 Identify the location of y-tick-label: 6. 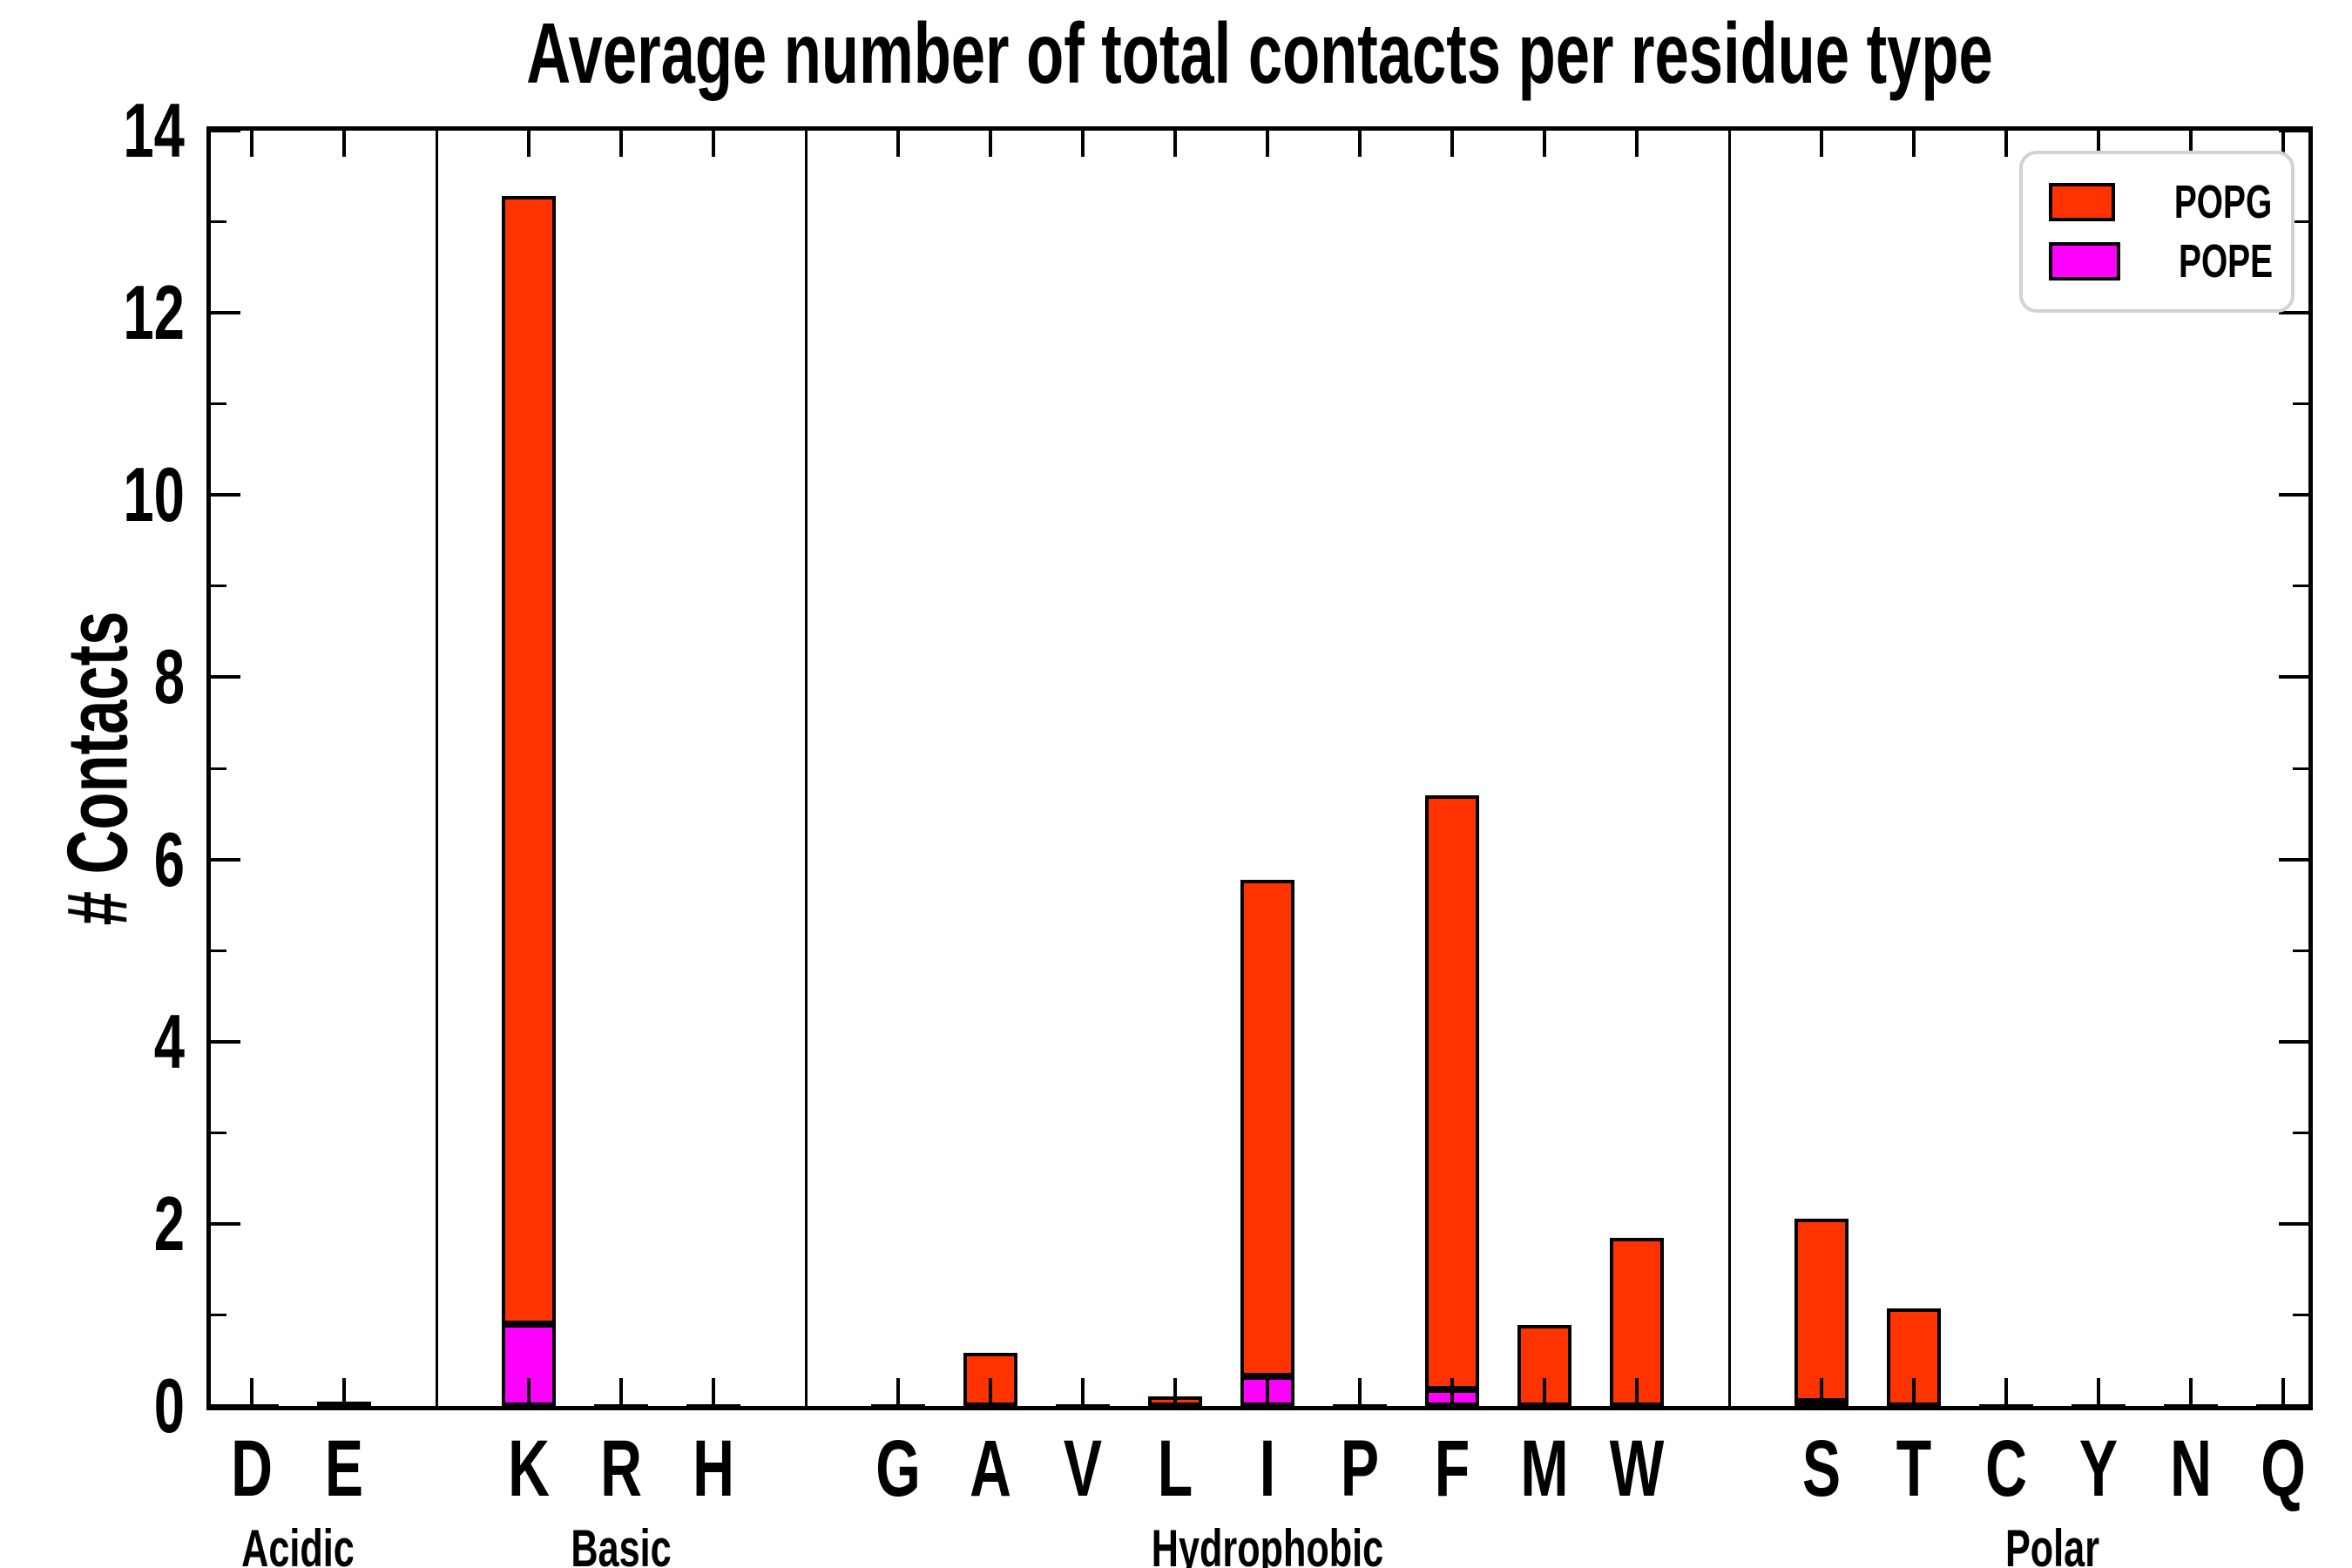
(92, 859).